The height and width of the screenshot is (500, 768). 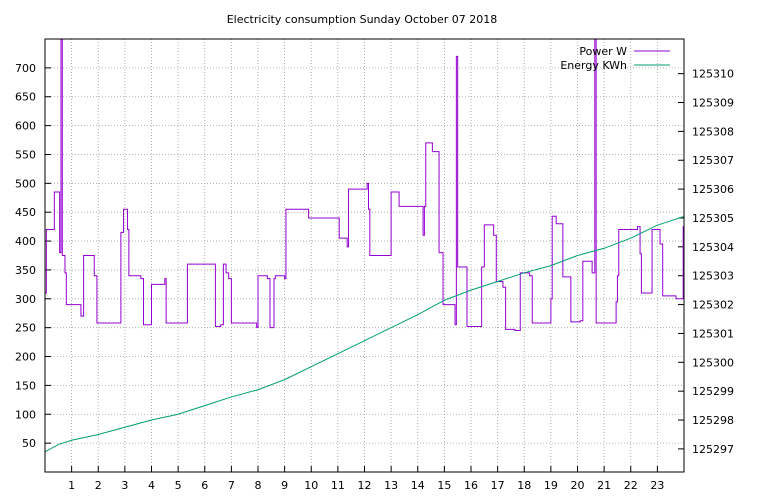 What do you see at coordinates (657, 485) in the screenshot?
I see `x-tick-label: 23` at bounding box center [657, 485].